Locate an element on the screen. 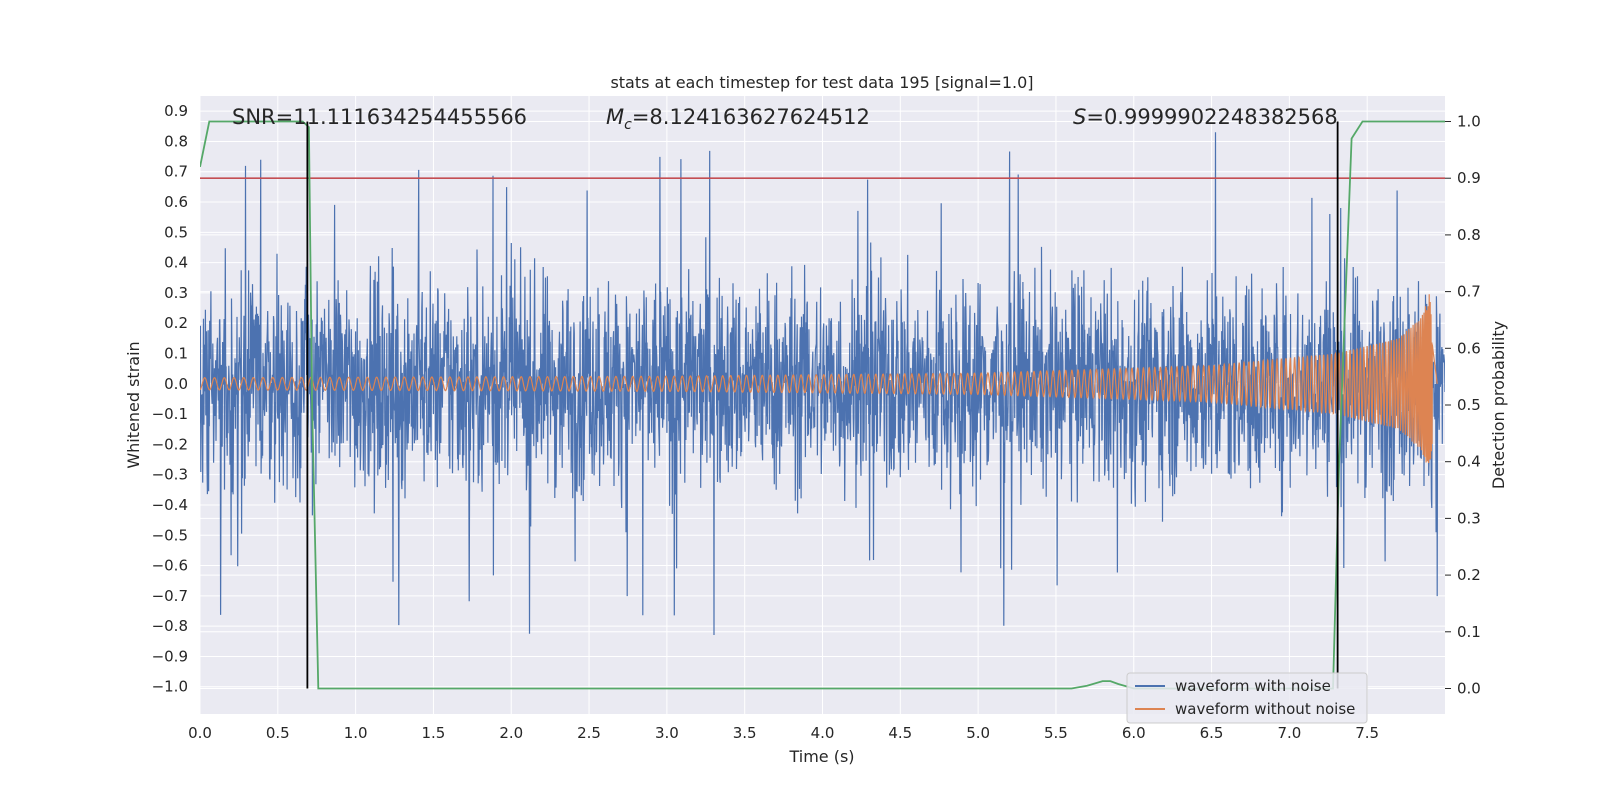 The image size is (1600, 800). y-right-tick-label: 0.9 is located at coordinates (1469, 178).